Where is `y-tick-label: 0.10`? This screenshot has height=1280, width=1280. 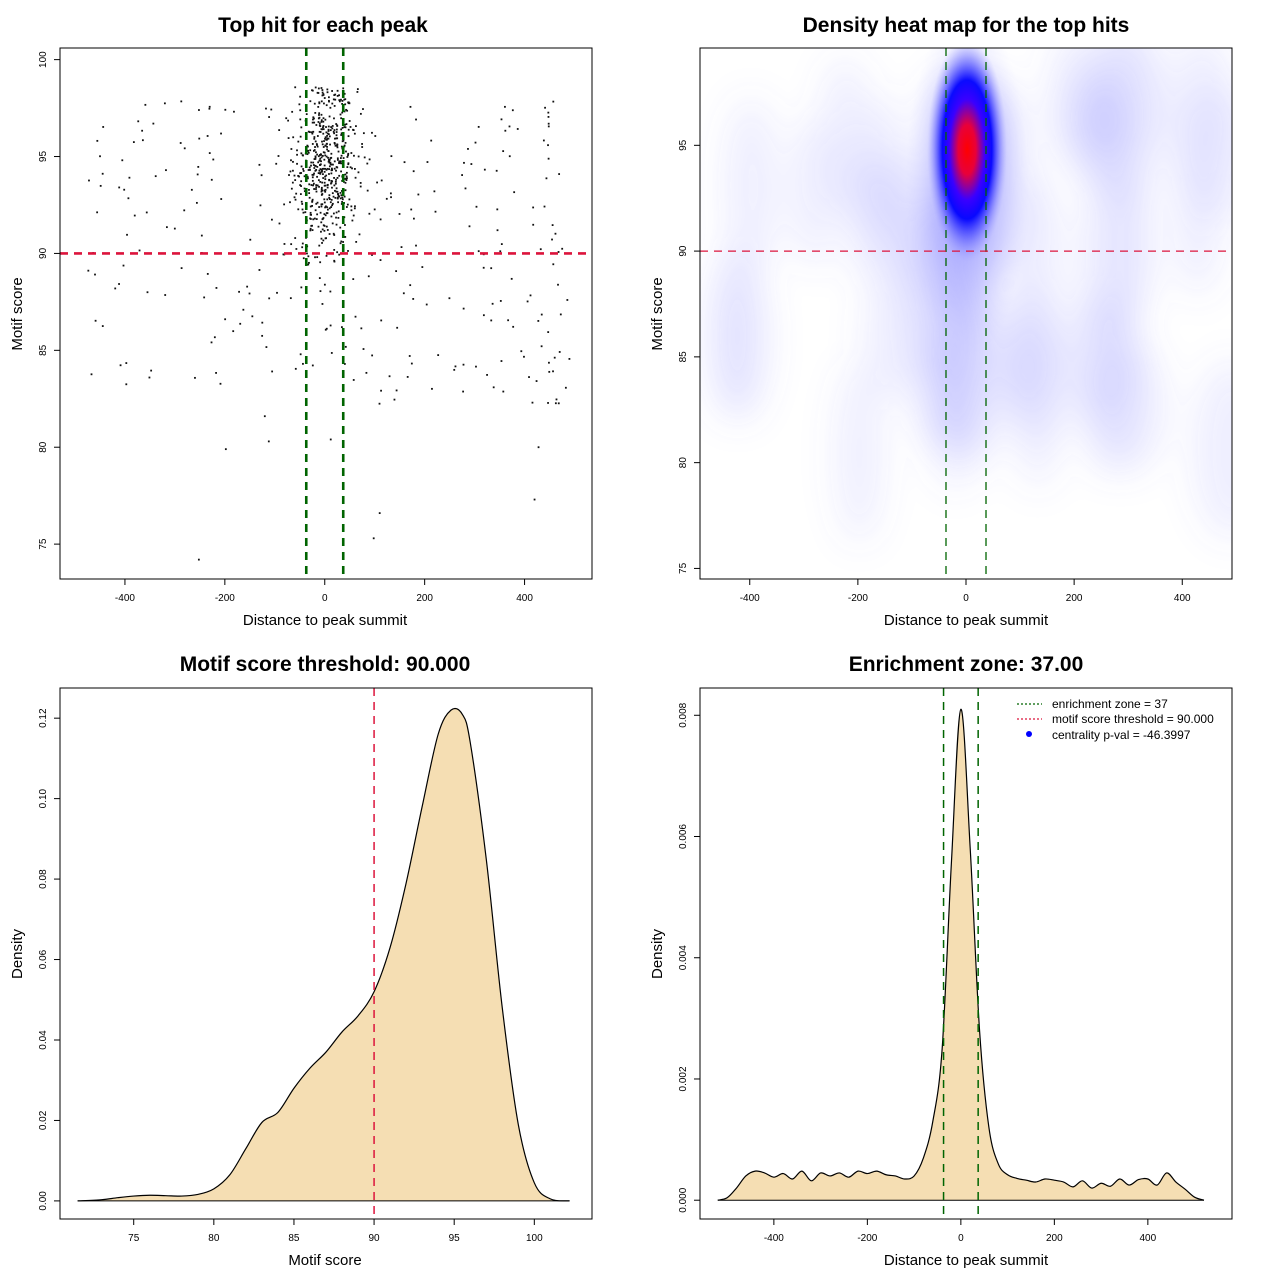
y-tick-label: 0.10 is located at coordinates (43, 798).